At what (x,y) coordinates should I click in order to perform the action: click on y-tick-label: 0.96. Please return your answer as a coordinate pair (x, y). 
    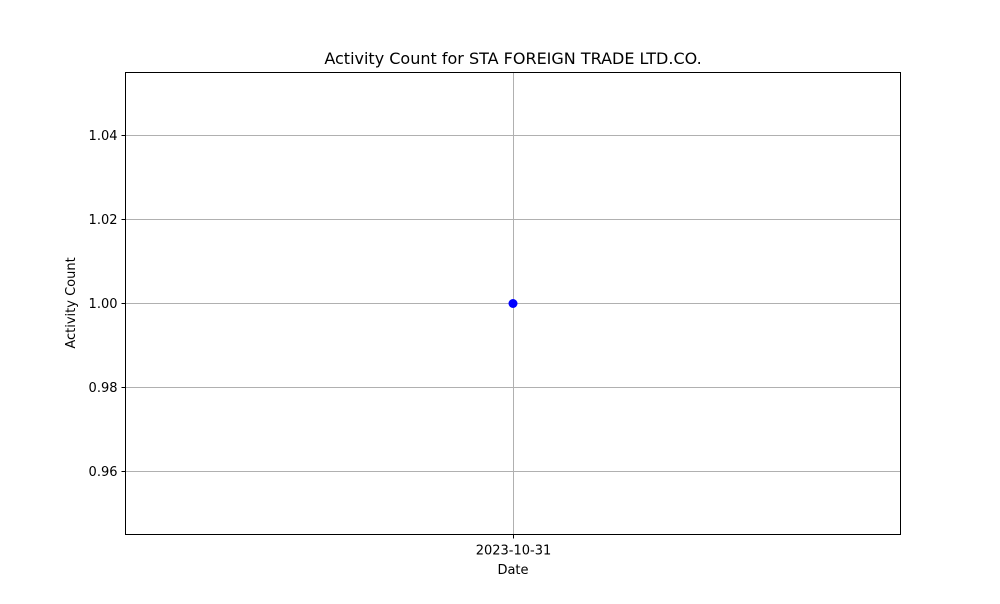
    Looking at the image, I should click on (103, 472).